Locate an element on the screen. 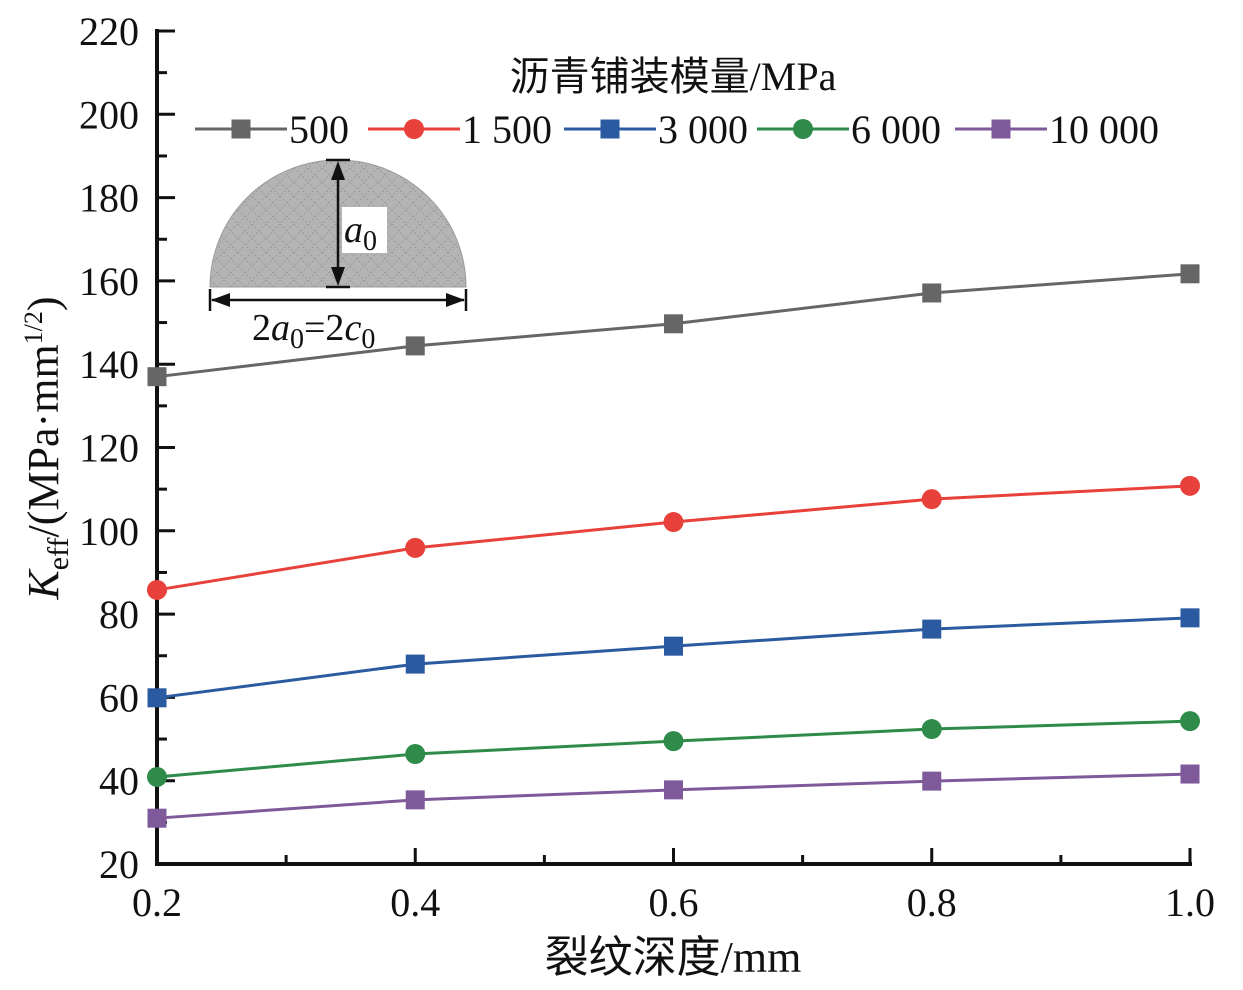 Image resolution: width=1243 pixels, height=990 pixels. width-label-part: c is located at coordinates (352, 328).